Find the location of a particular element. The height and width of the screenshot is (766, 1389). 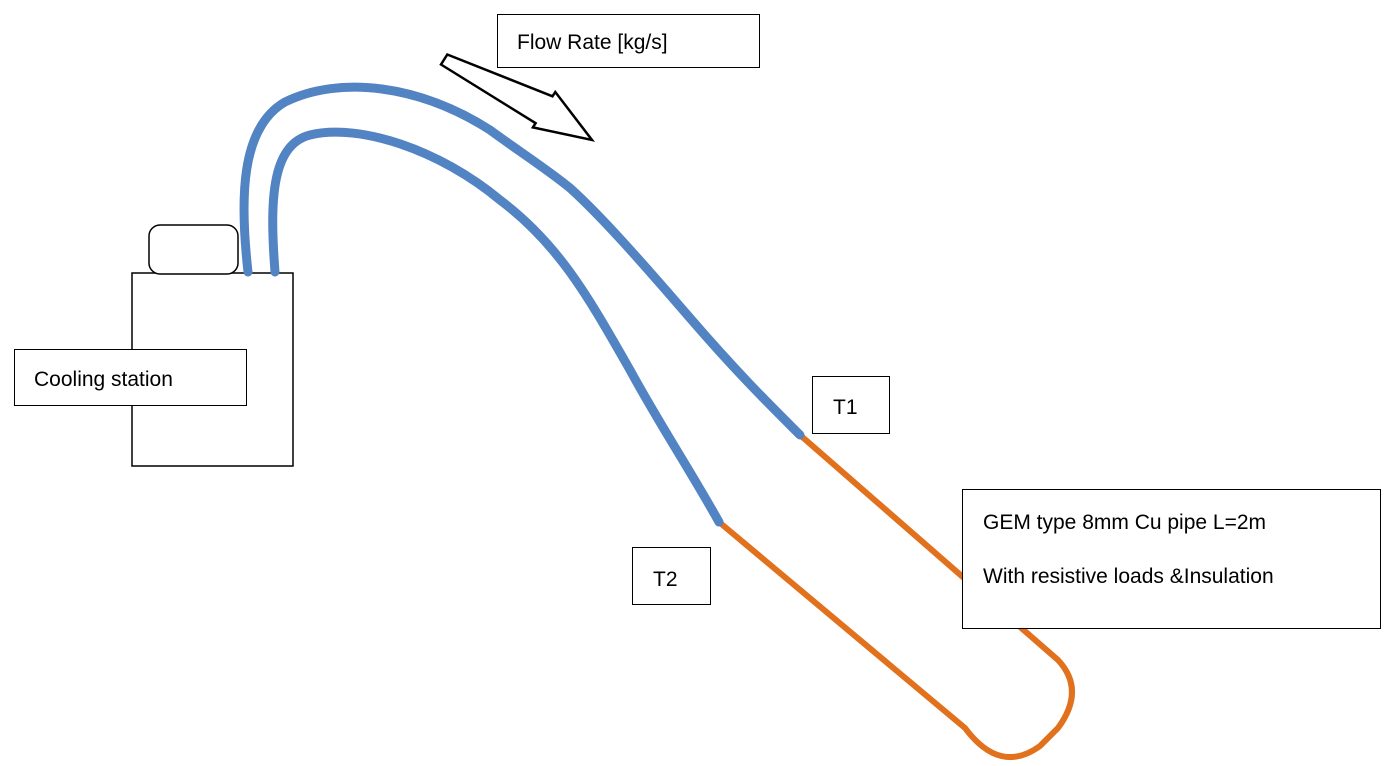

pipe-description-line1: GEM type 8mm Cu pipe L=2m is located at coordinates (1125, 522).